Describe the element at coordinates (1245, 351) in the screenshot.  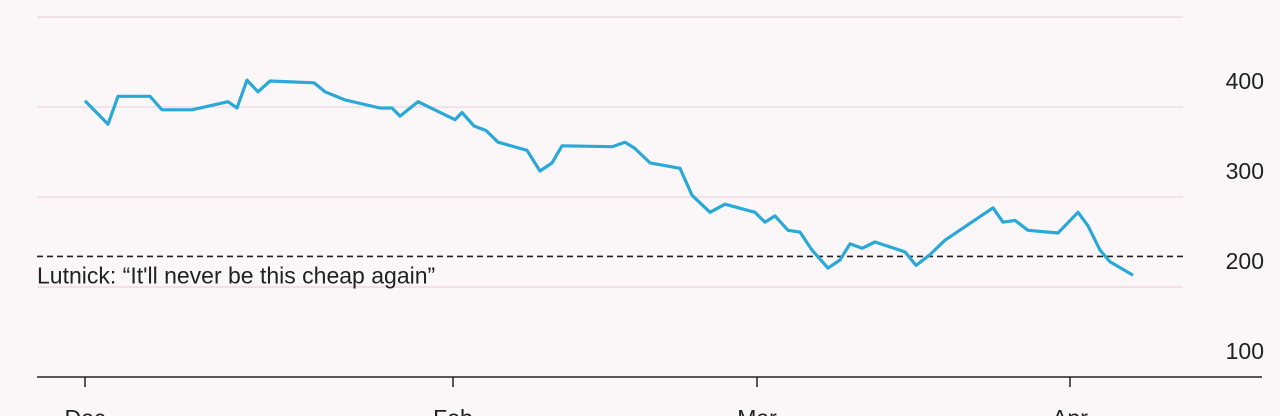
I see `y-tick-label: 100` at that location.